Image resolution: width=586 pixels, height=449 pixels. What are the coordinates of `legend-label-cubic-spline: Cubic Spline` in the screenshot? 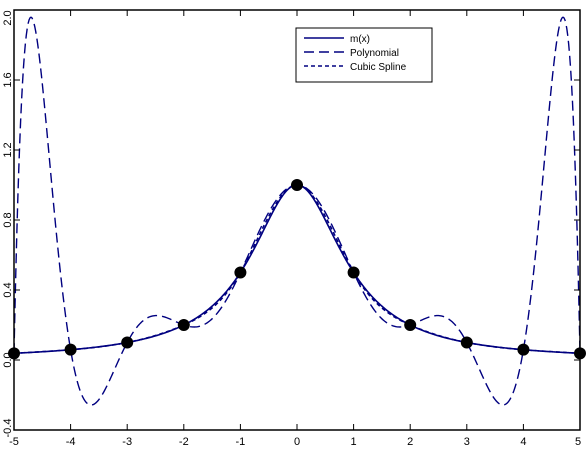 It's located at (378, 67).